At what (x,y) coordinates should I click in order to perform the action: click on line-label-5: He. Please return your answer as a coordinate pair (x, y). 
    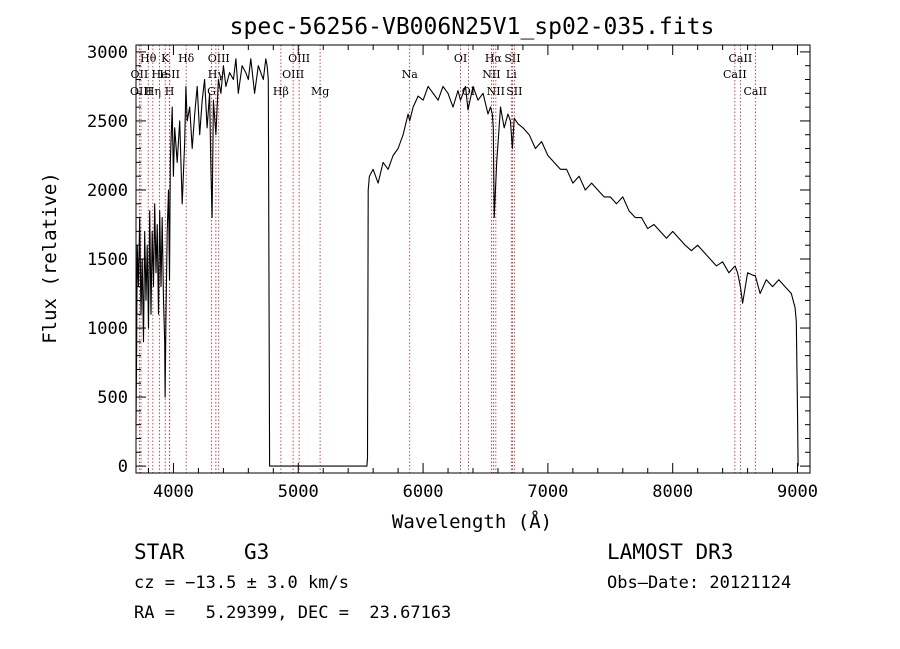
    Looking at the image, I should click on (160, 74).